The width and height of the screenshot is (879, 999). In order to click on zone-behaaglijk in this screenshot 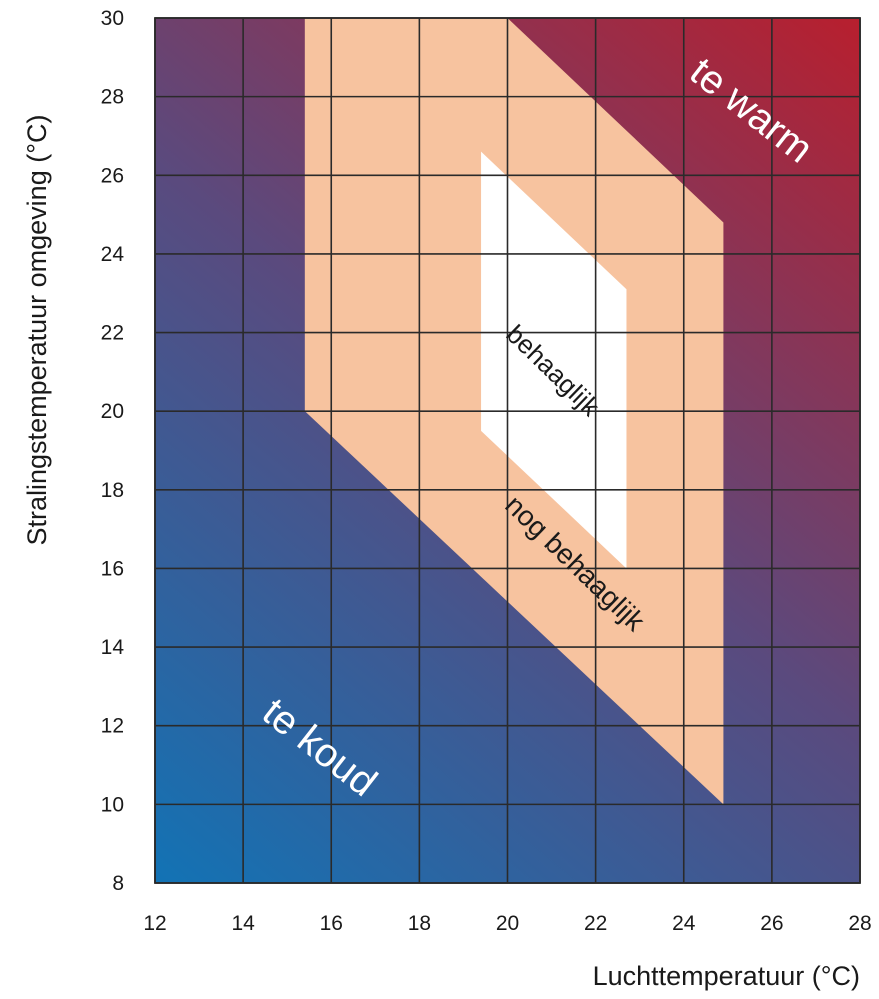, I will do `click(554, 360)`.